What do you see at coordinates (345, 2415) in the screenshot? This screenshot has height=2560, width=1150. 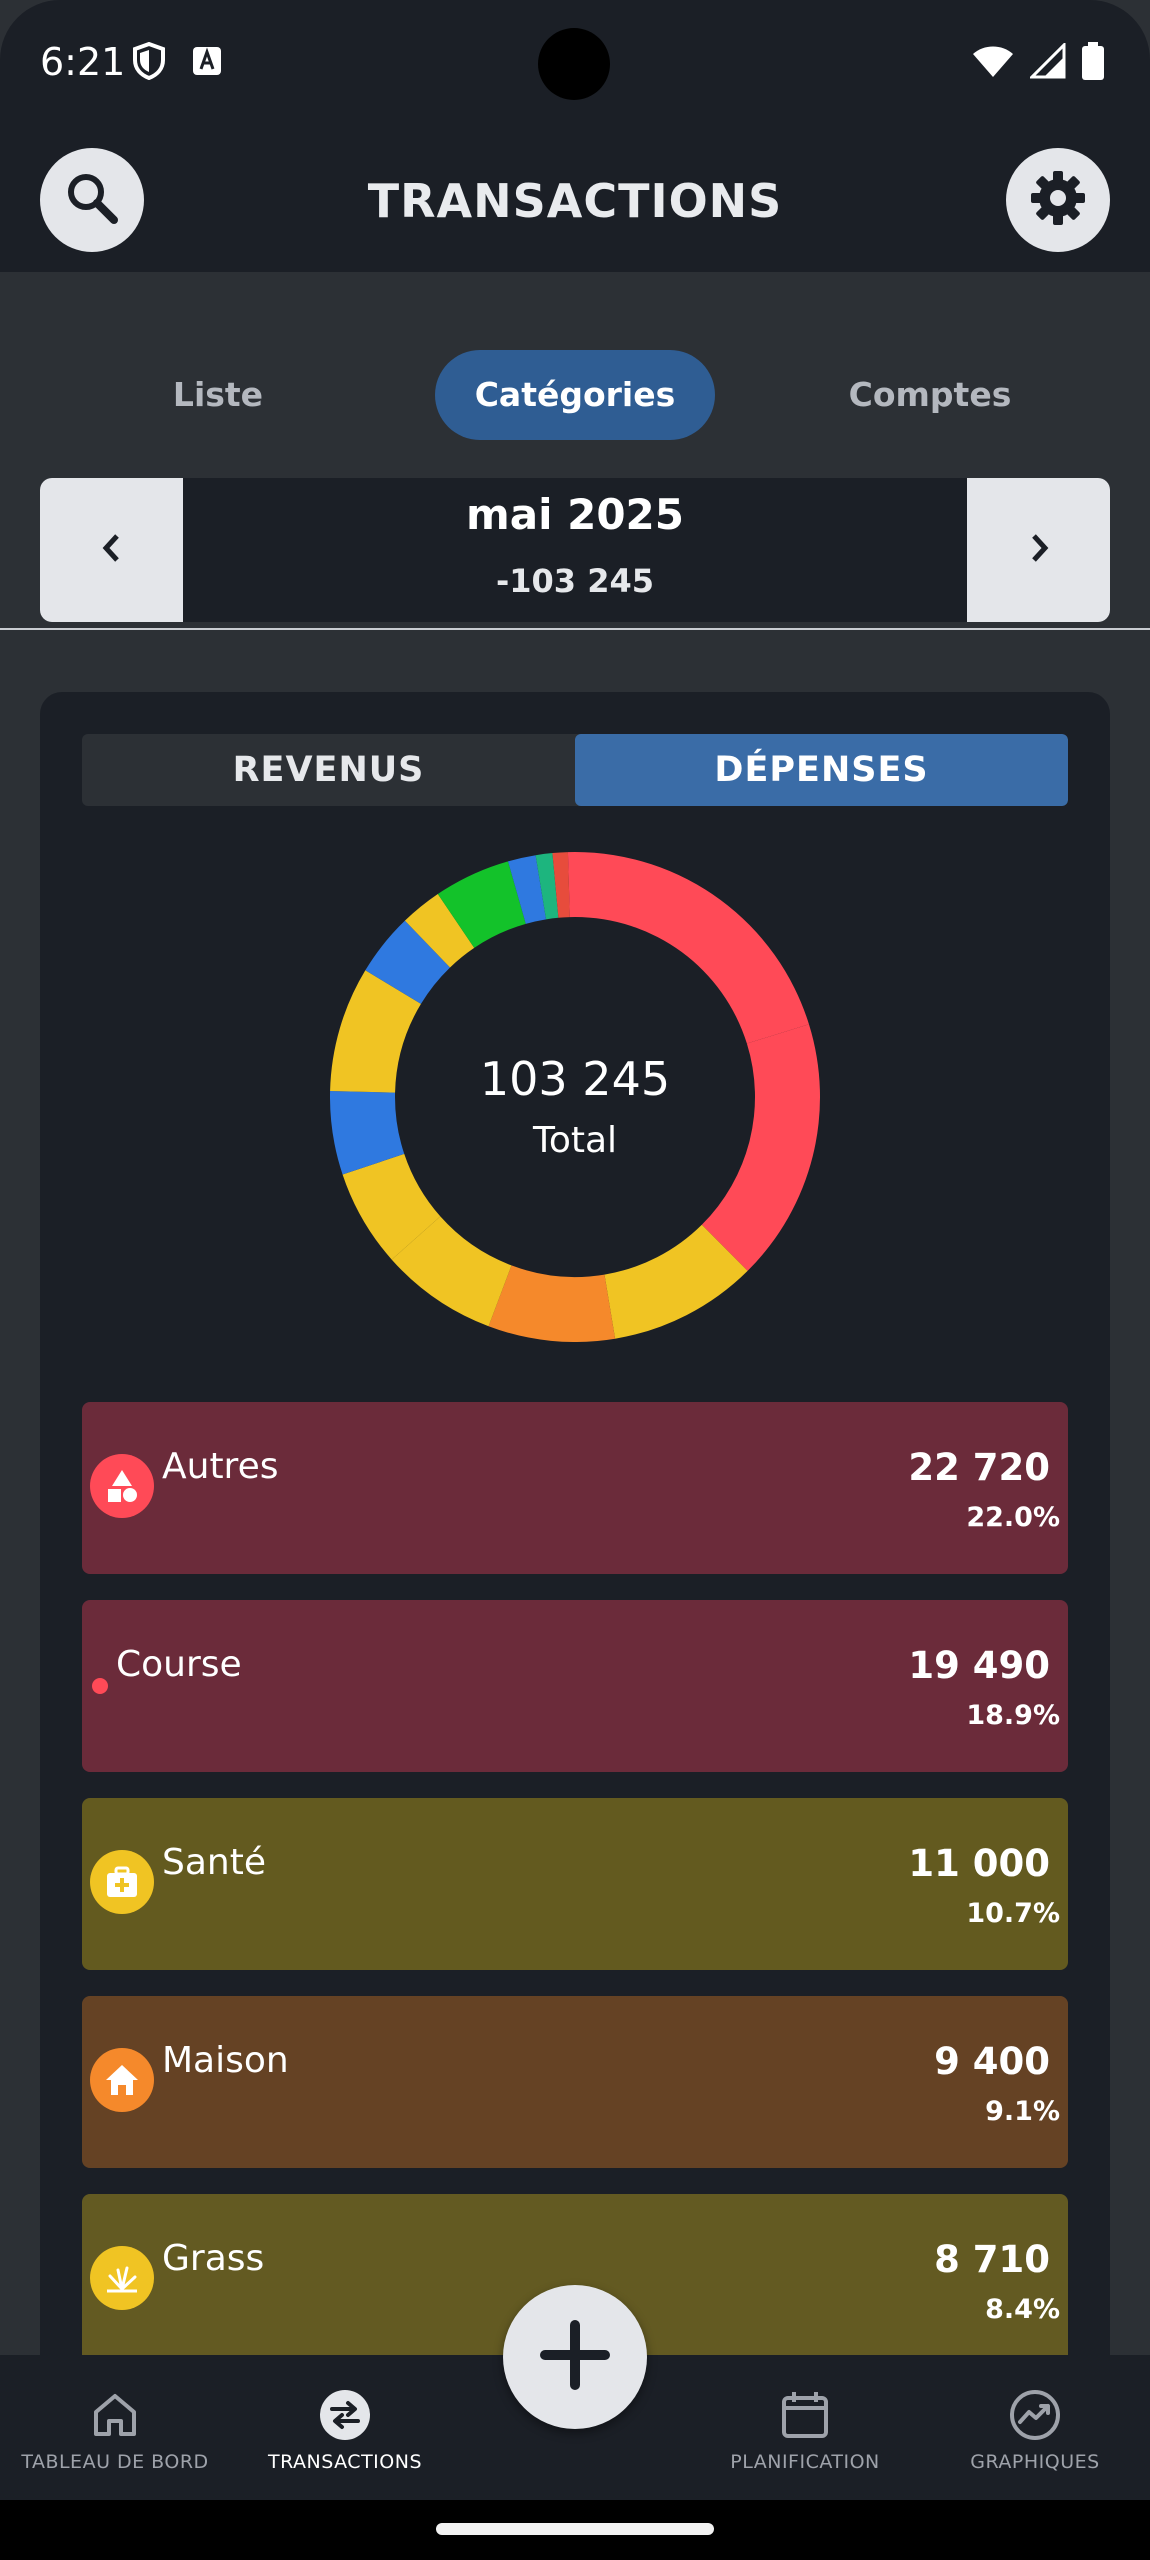 I see `swap-icon` at bounding box center [345, 2415].